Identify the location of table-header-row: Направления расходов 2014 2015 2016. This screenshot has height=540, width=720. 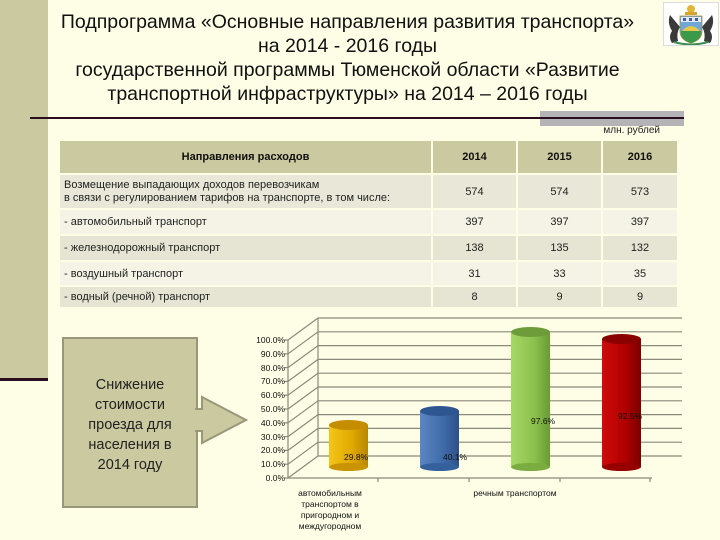
(368, 157).